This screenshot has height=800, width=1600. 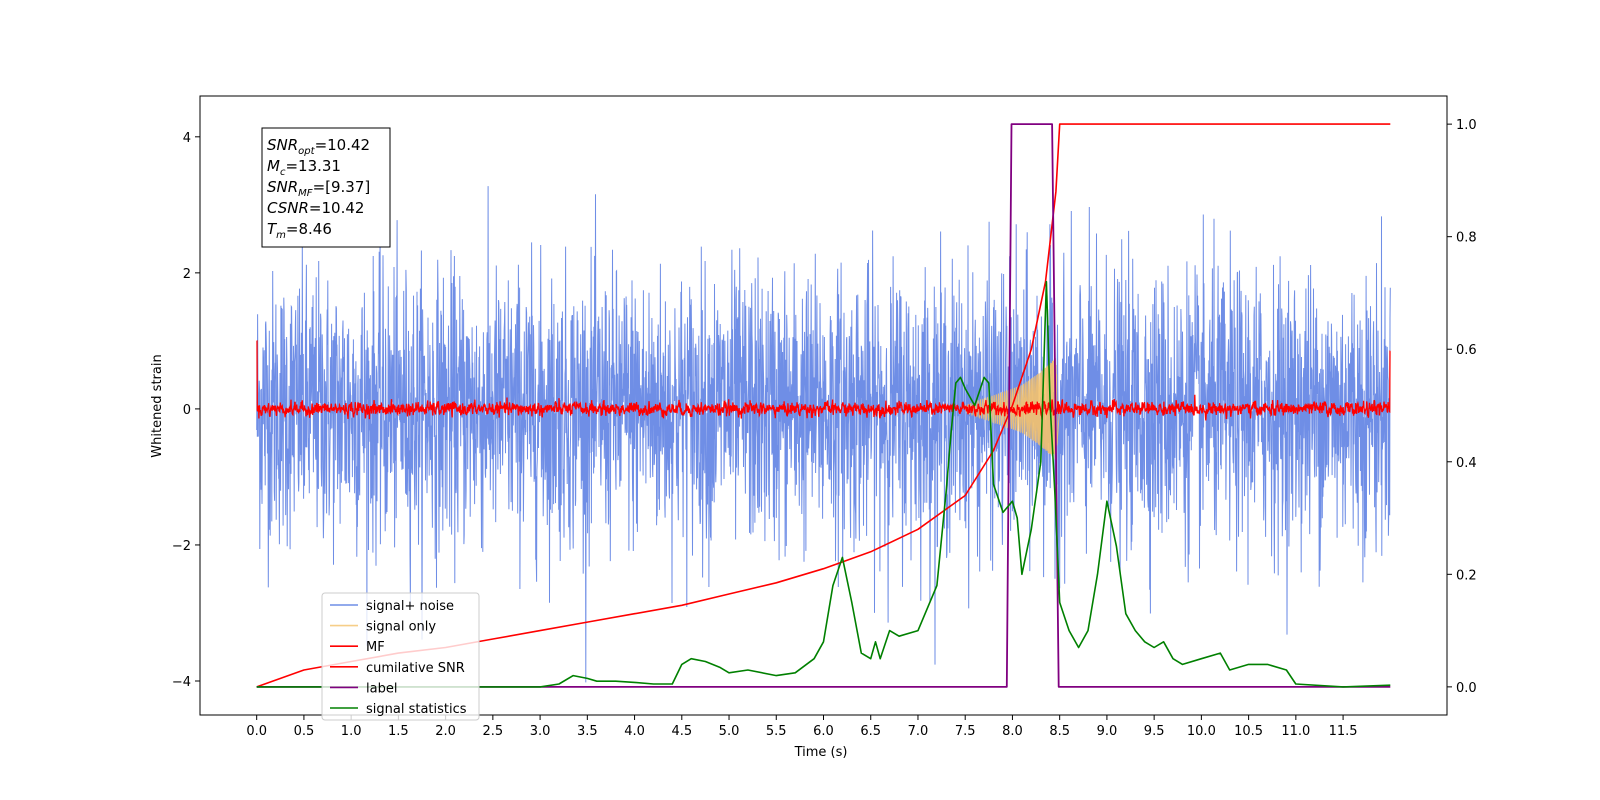 I want to click on x-tick-label: 4.5, so click(x=681, y=731).